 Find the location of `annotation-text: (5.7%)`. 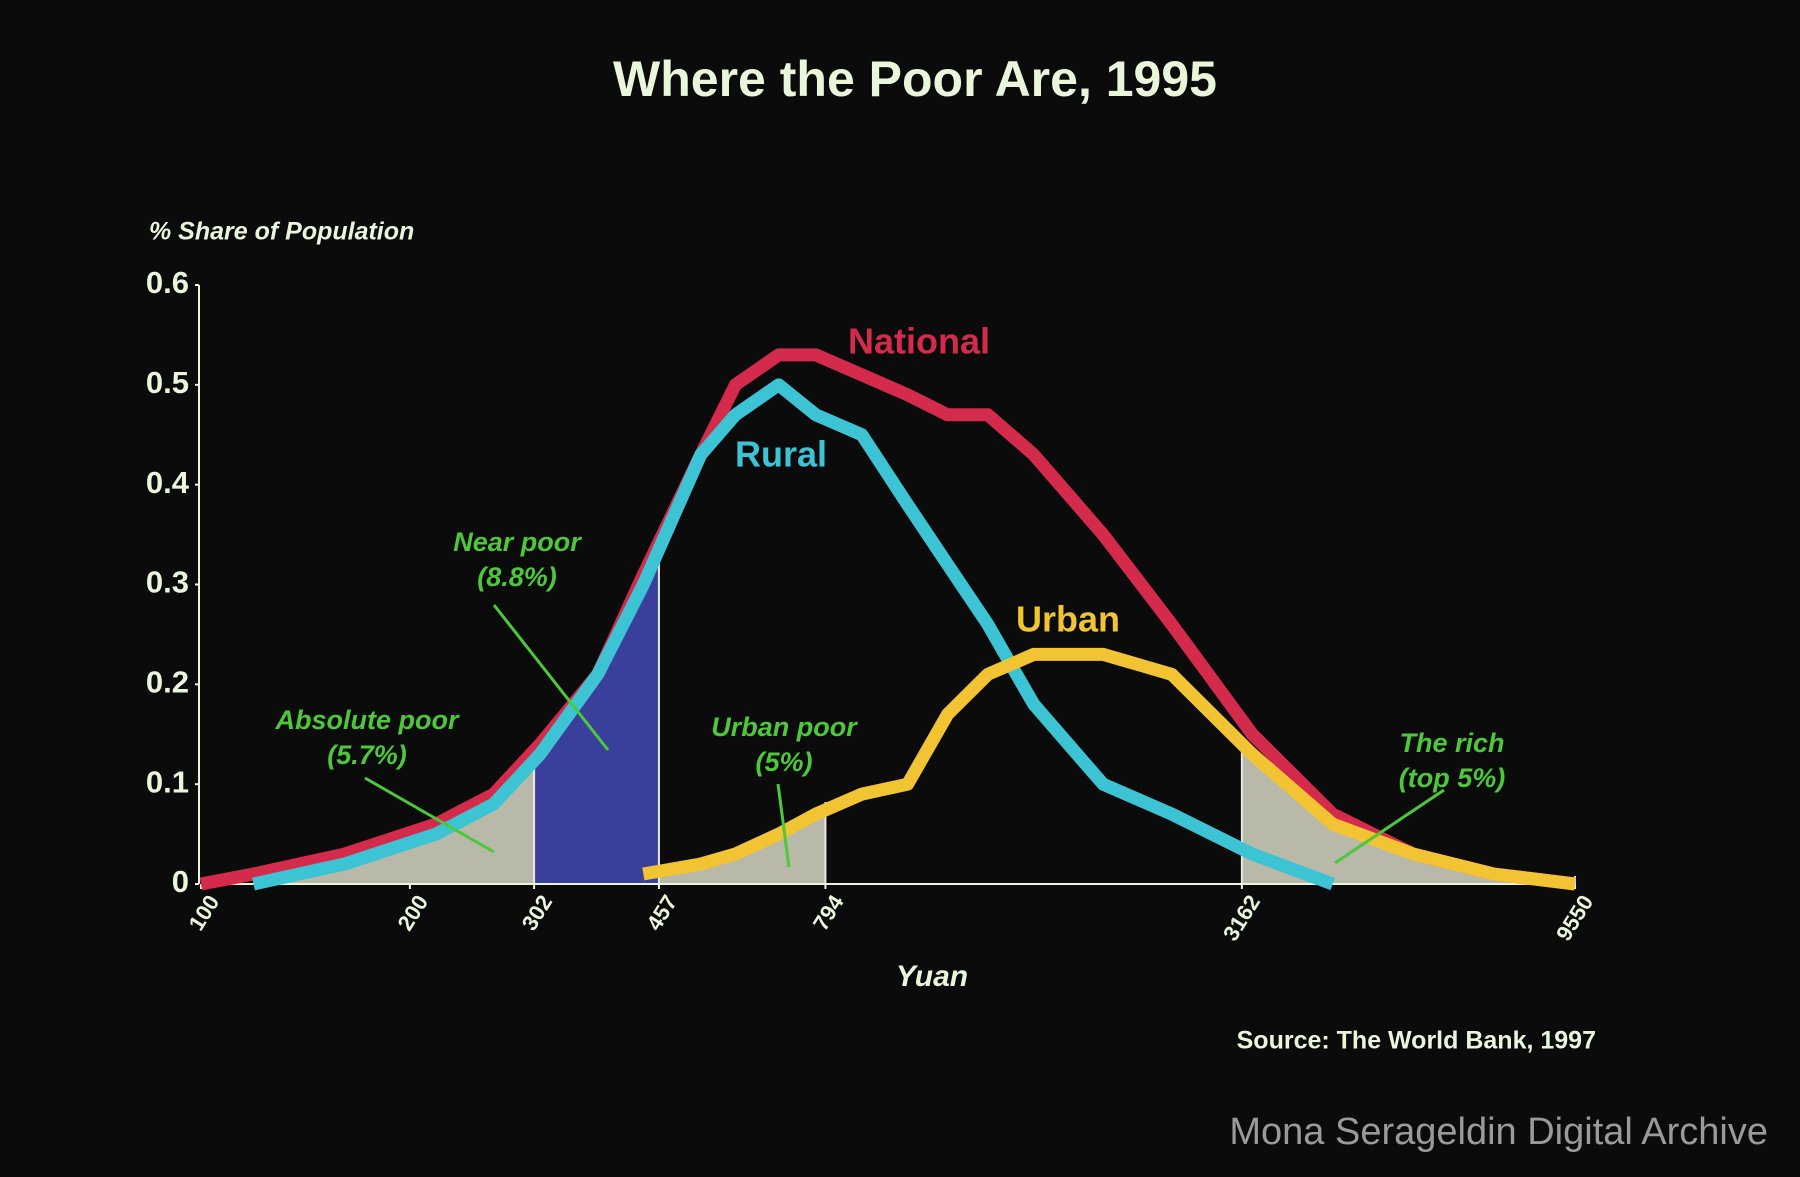

annotation-text: (5.7%) is located at coordinates (367, 755).